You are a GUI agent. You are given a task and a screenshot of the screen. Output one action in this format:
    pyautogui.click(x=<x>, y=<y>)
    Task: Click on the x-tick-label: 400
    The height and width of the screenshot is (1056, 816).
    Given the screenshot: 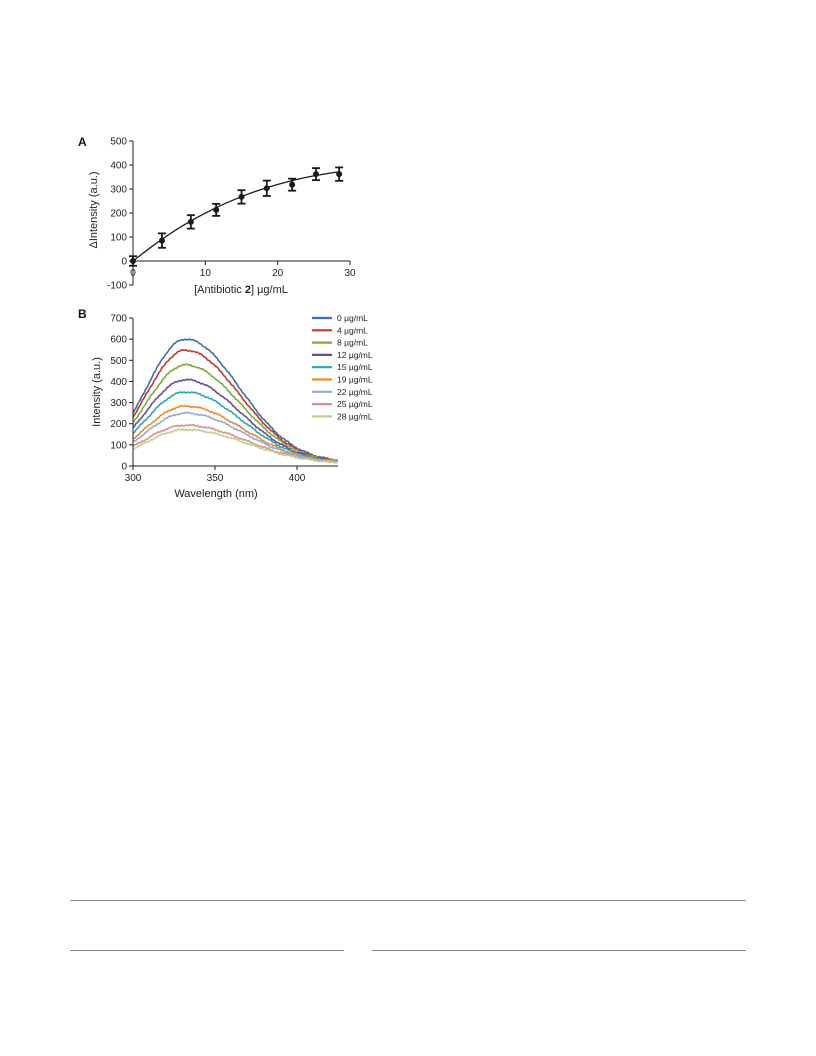 What is the action you would take?
    pyautogui.click(x=297, y=478)
    